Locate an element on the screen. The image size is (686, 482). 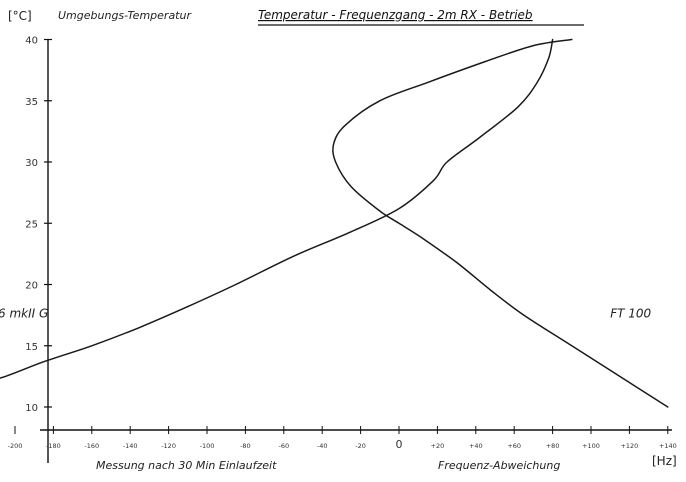
y-tick-label: 15 is located at coordinates (31, 347).